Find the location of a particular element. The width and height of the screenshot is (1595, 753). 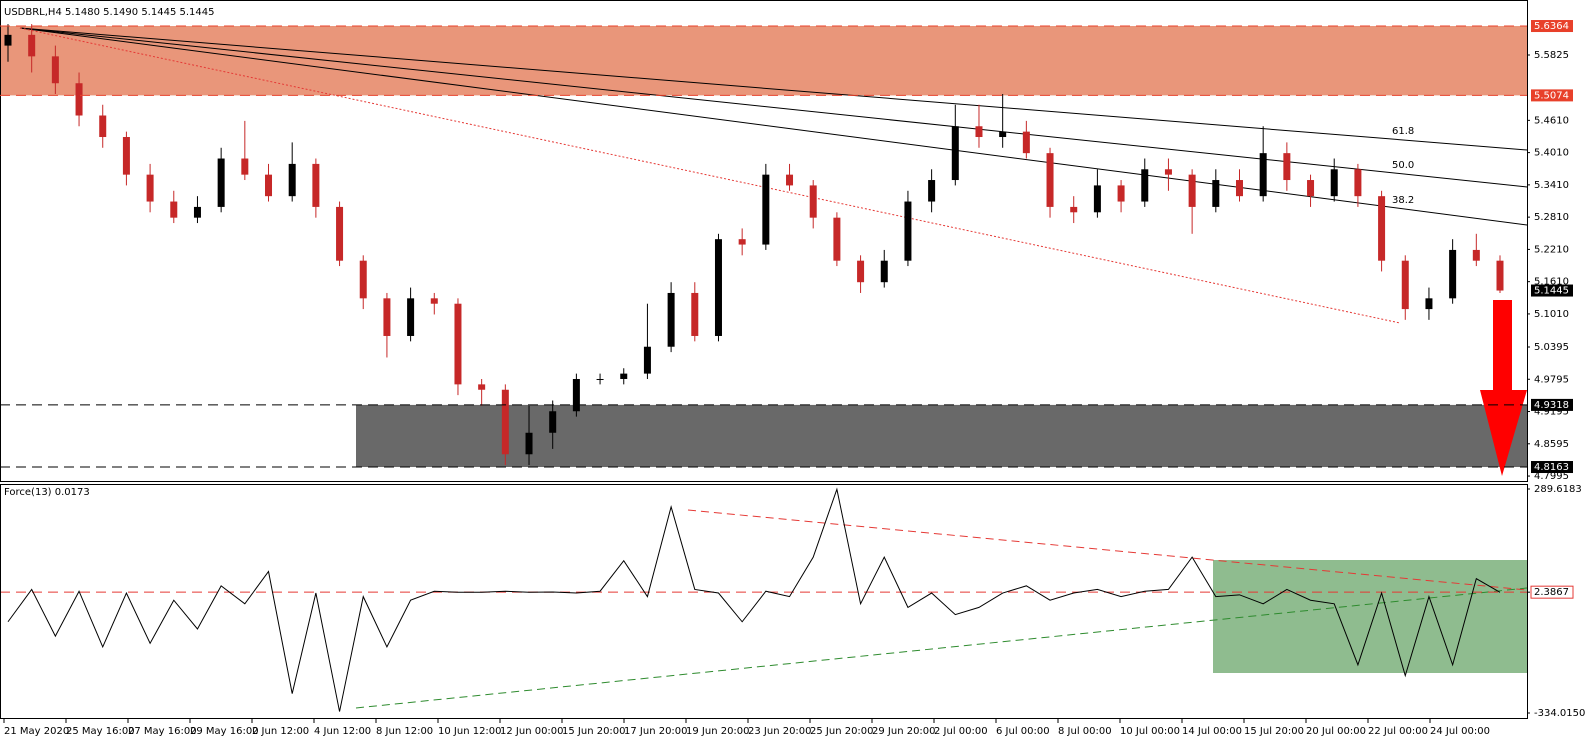

x-tick-label: 19 Jun 20:00 is located at coordinates (718, 731).